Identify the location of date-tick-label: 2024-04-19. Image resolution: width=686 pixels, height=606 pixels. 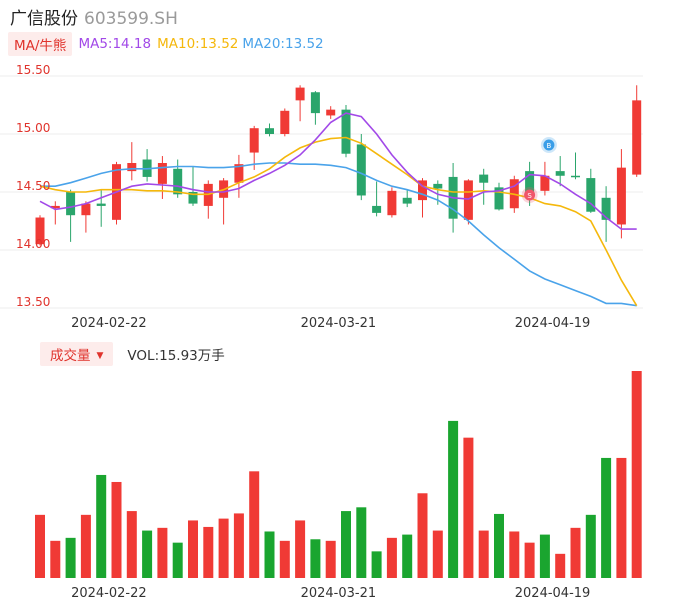
(553, 323).